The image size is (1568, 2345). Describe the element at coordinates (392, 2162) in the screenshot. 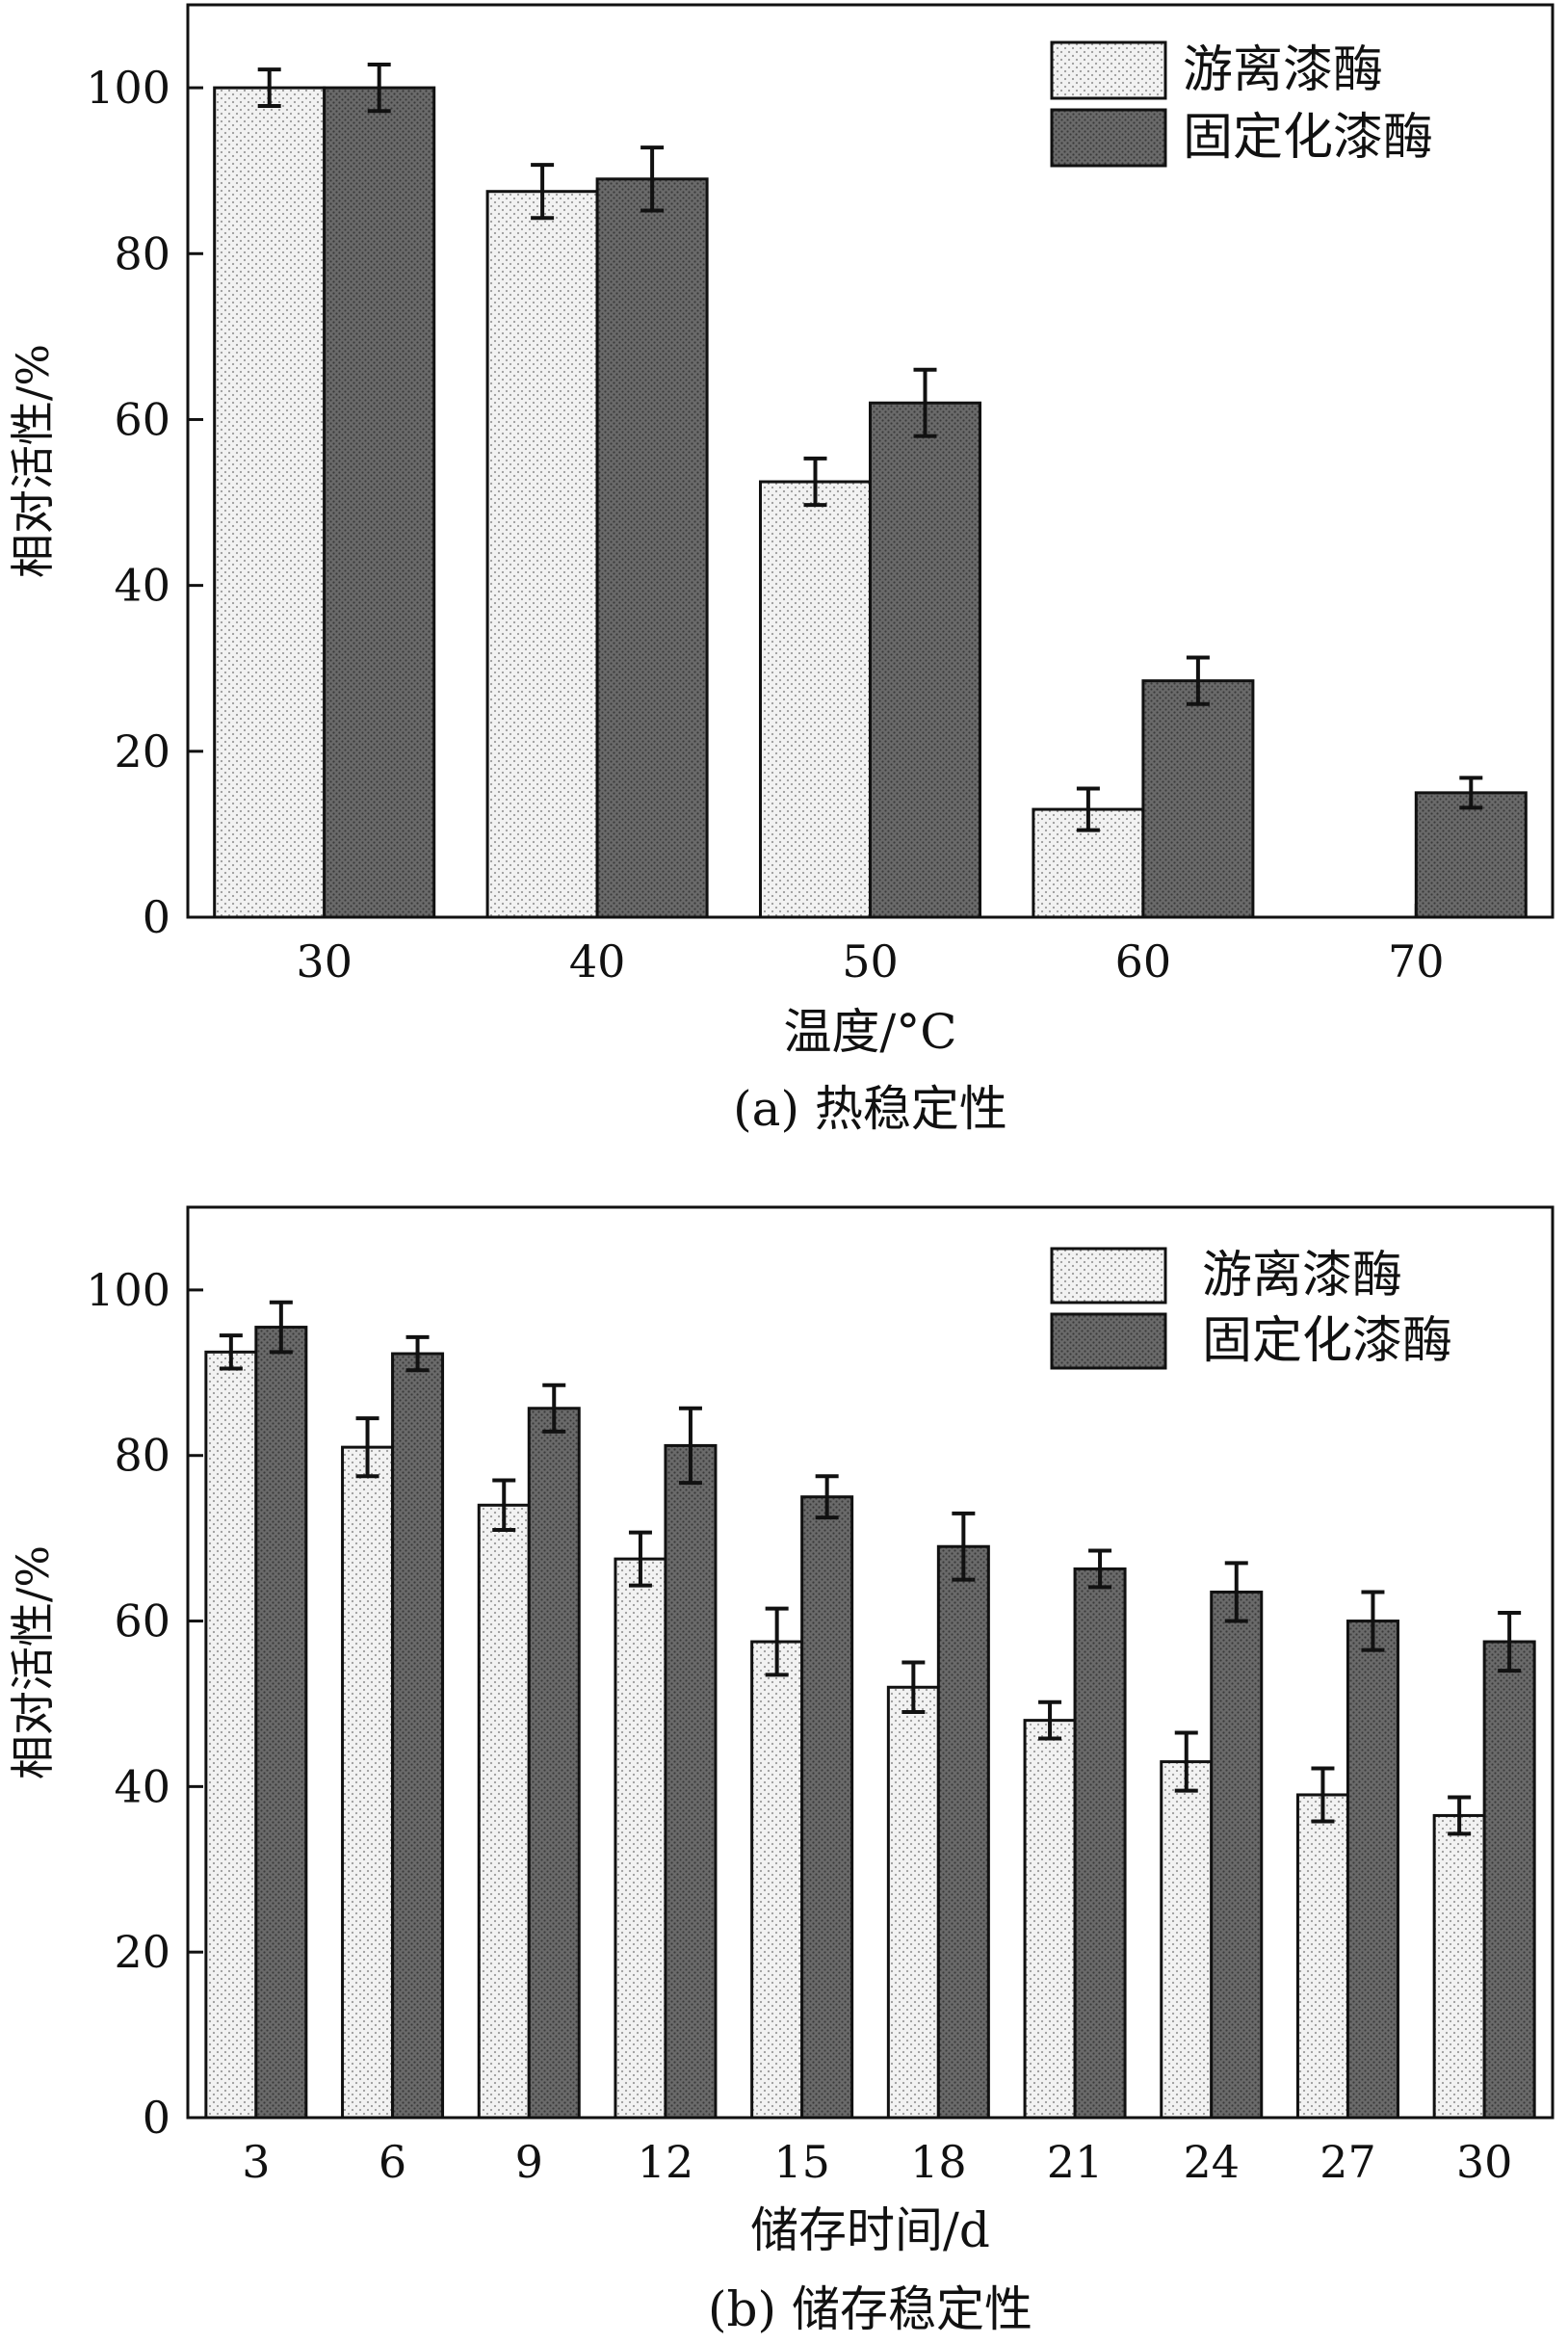

I see `x-tick-label: 6` at that location.